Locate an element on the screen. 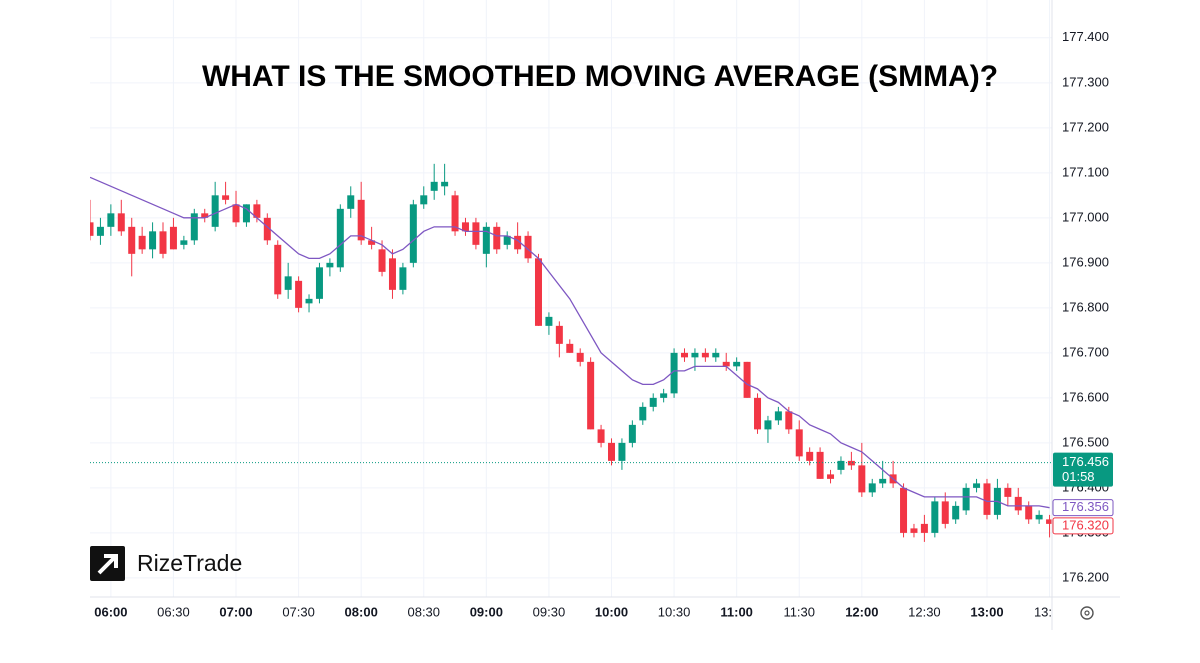  brand-logo: RizeTrade is located at coordinates (166, 563).